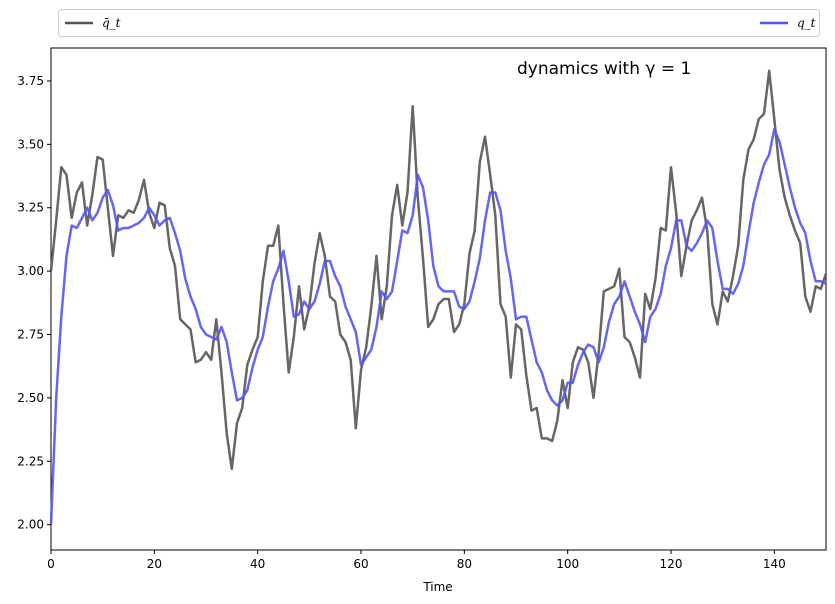 Image resolution: width=835 pixels, height=604 pixels. What do you see at coordinates (154, 564) in the screenshot?
I see `x-tick-label: 20` at bounding box center [154, 564].